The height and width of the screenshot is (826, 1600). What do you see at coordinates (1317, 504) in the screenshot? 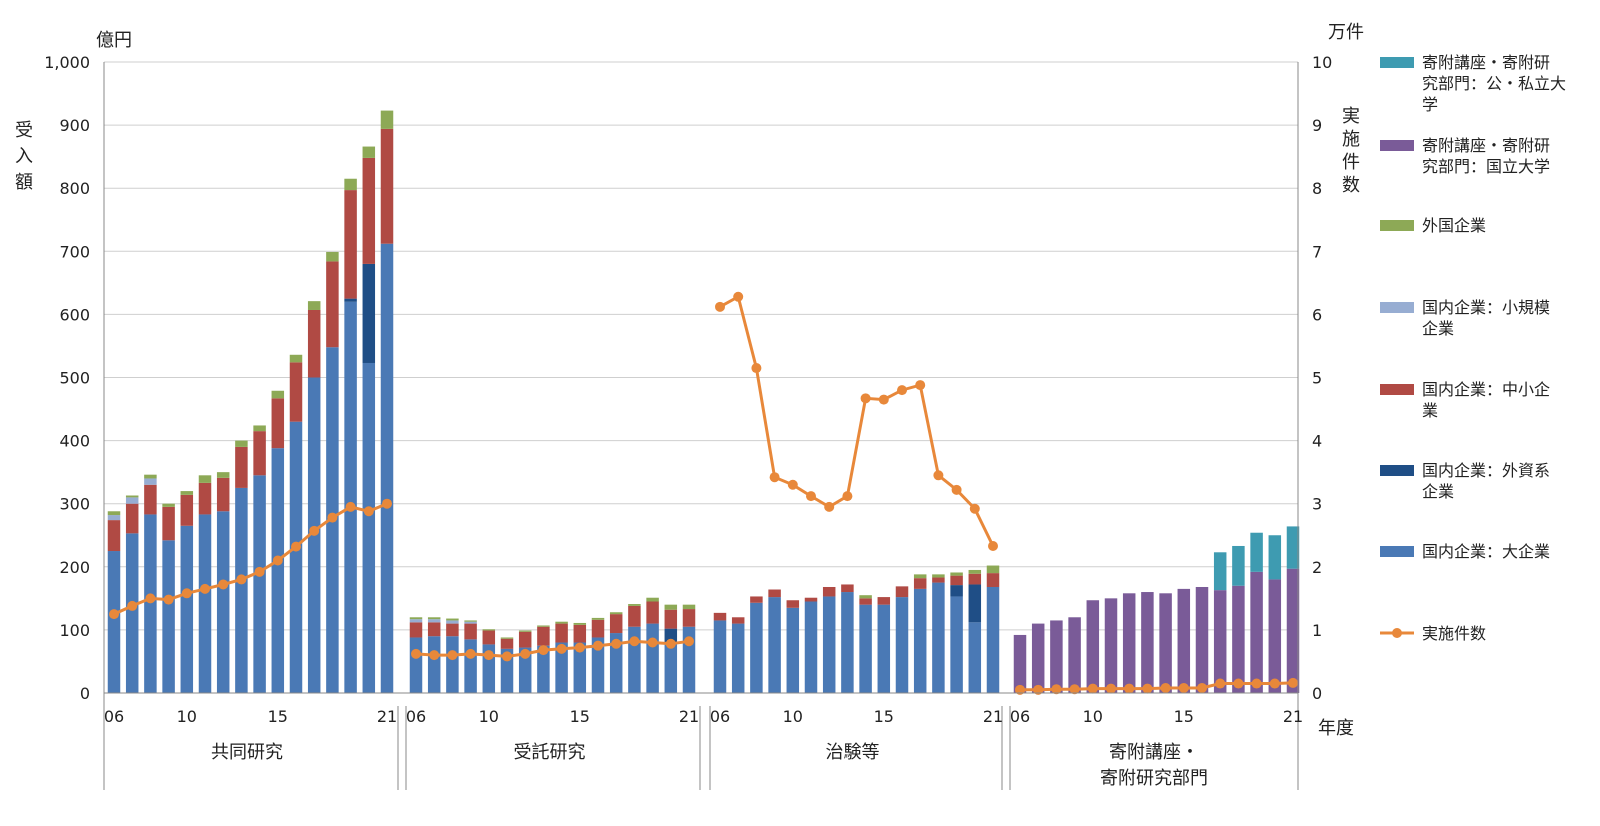
I see `right-tick-label: 3` at bounding box center [1317, 504].